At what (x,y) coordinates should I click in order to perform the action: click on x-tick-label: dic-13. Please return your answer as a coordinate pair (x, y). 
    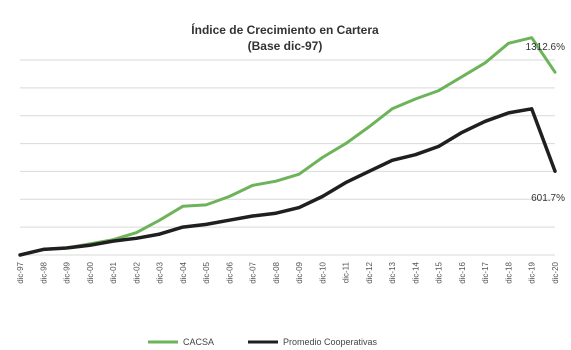
    Looking at the image, I should click on (392, 272).